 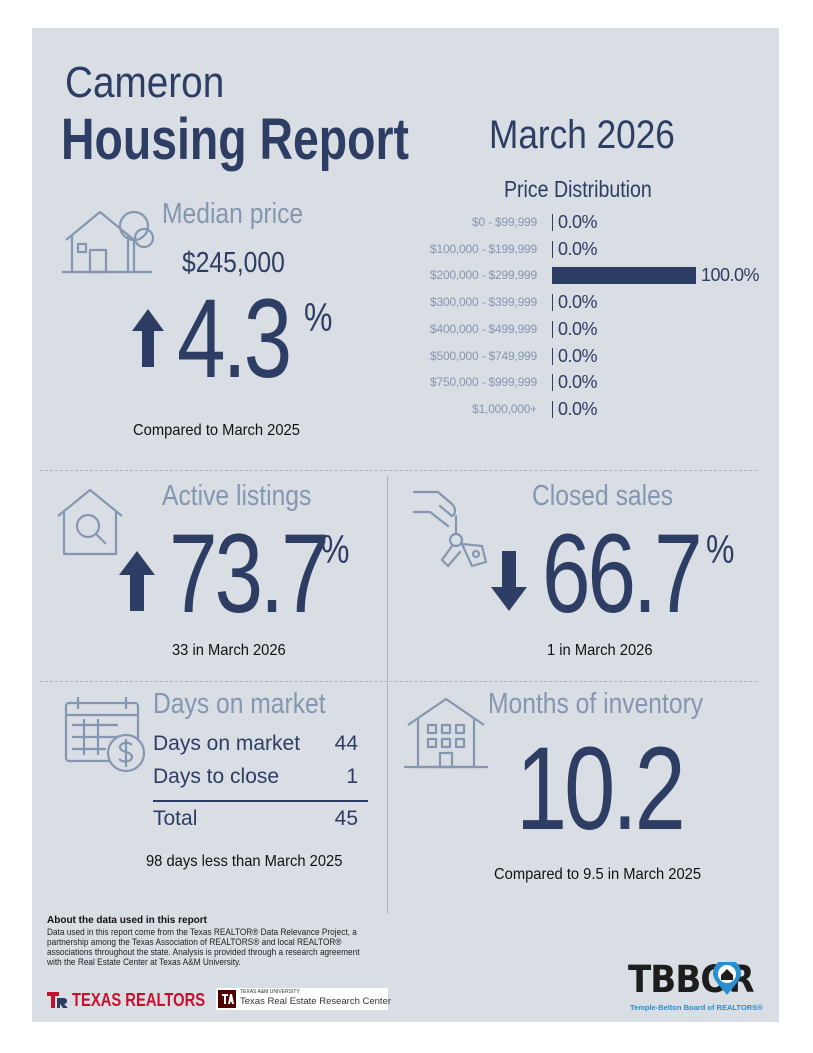 What do you see at coordinates (504, 222) in the screenshot?
I see `price-range-label: $0 - $99,999` at bounding box center [504, 222].